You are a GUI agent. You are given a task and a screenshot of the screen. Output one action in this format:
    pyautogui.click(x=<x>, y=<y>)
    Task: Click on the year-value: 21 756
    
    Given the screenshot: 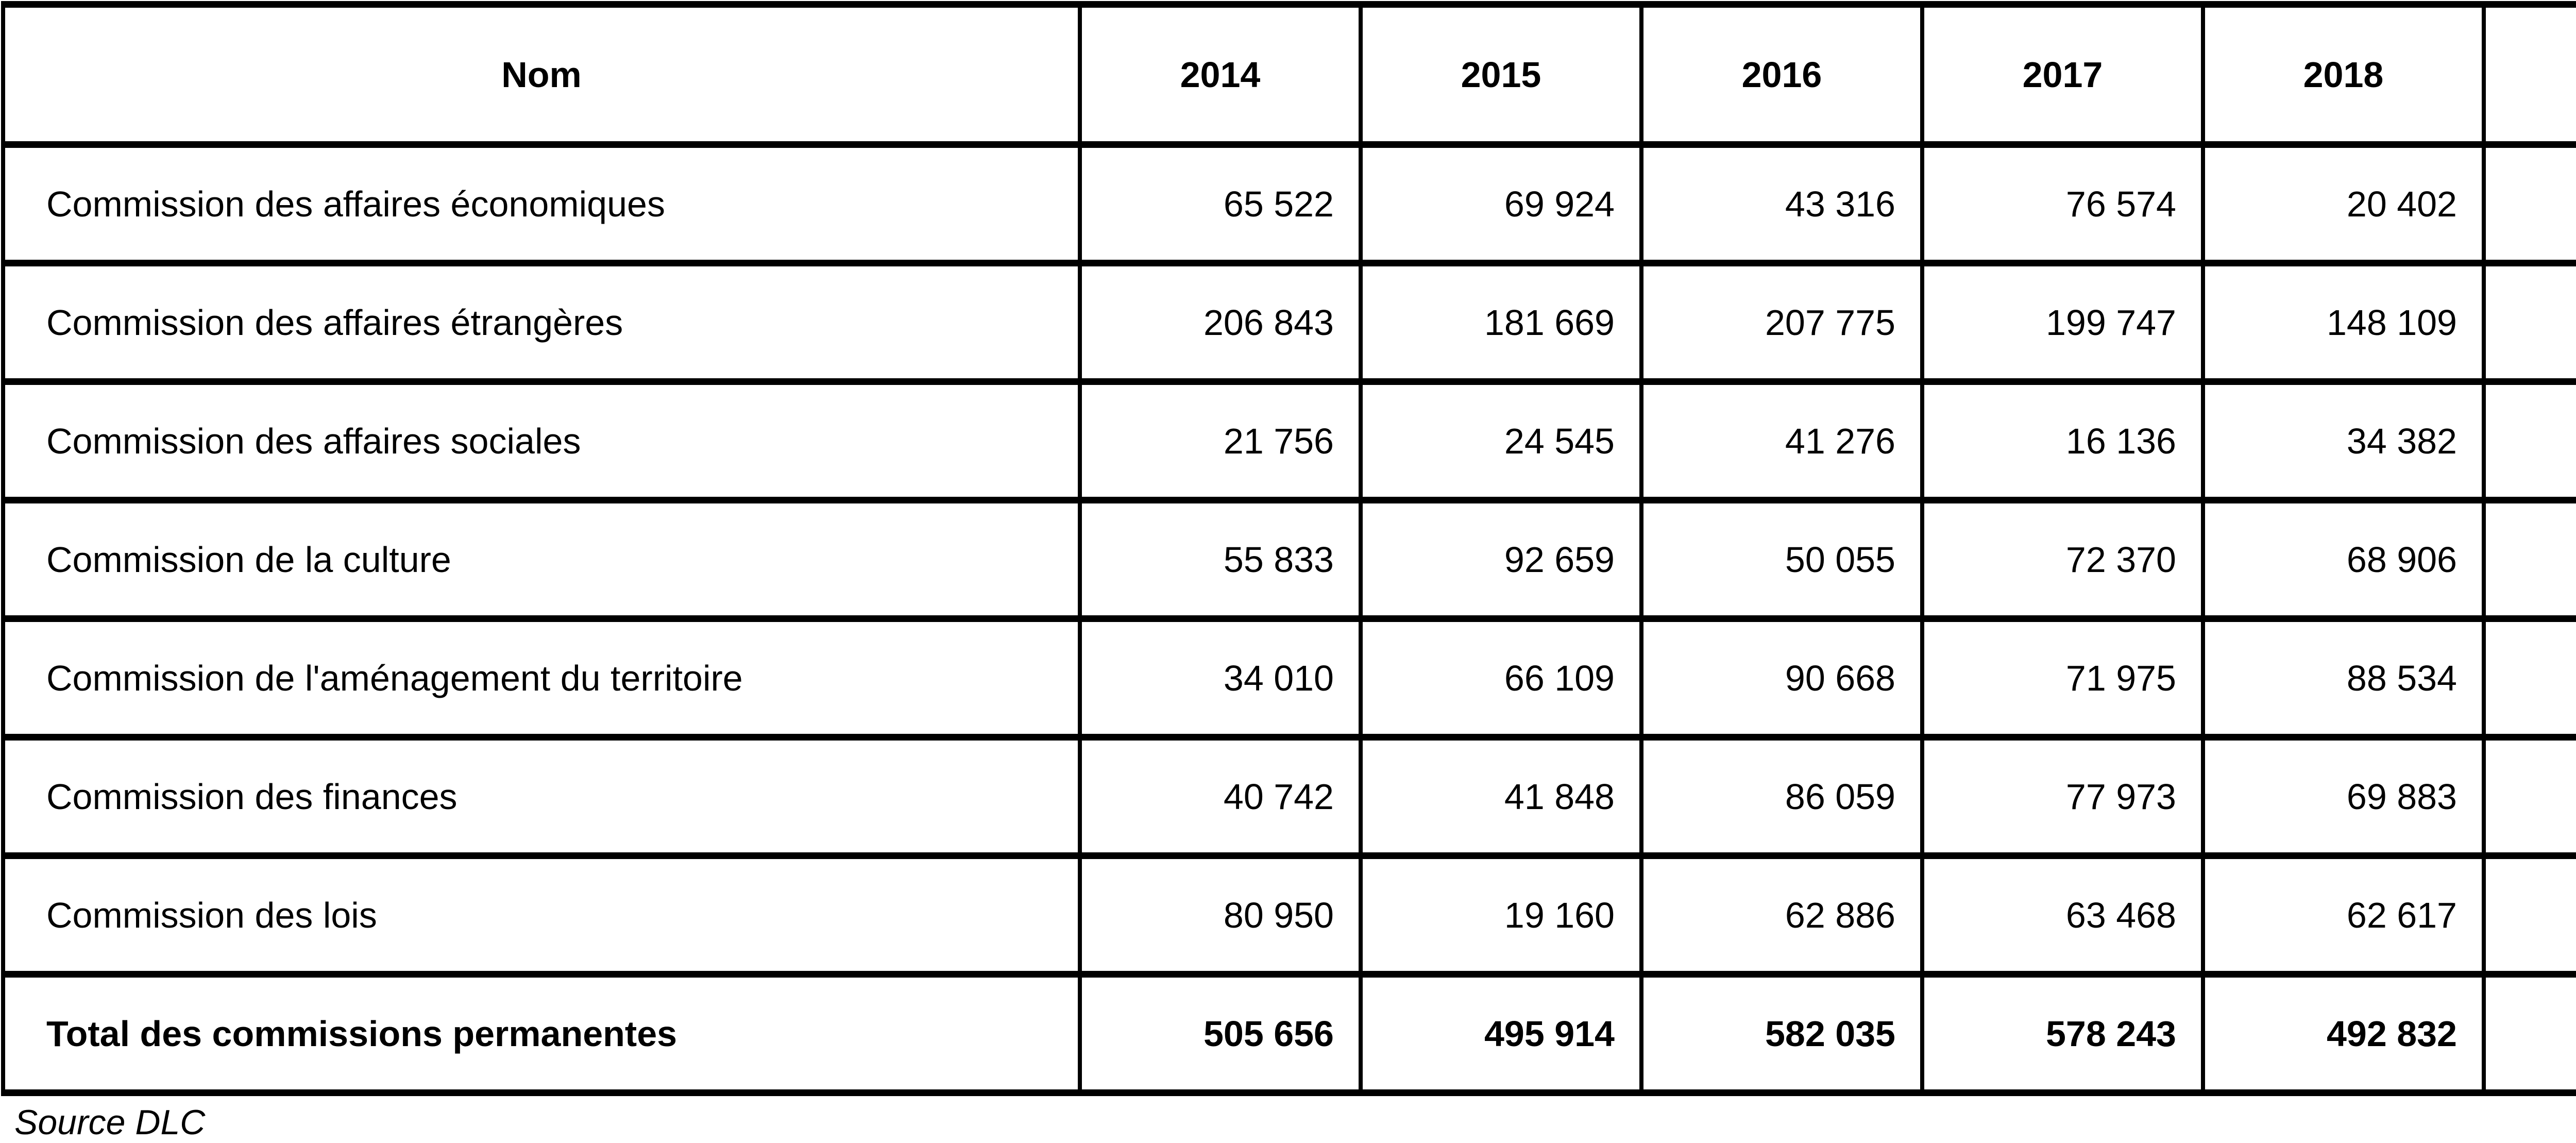 What is the action you would take?
    pyautogui.click(x=1220, y=440)
    